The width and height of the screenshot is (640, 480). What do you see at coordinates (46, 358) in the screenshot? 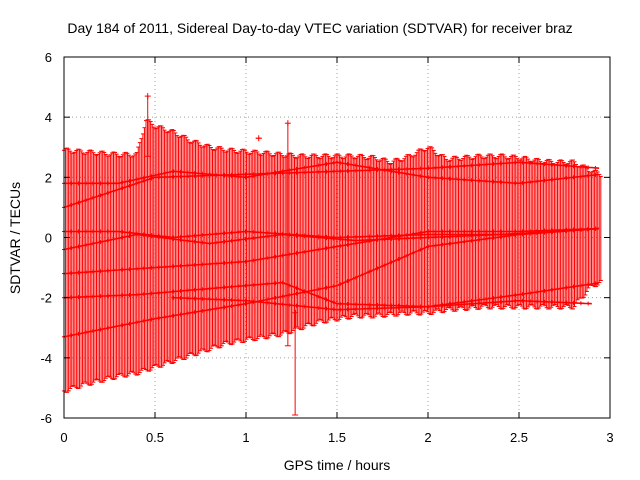
I see `y-tick-label: -4` at bounding box center [46, 358].